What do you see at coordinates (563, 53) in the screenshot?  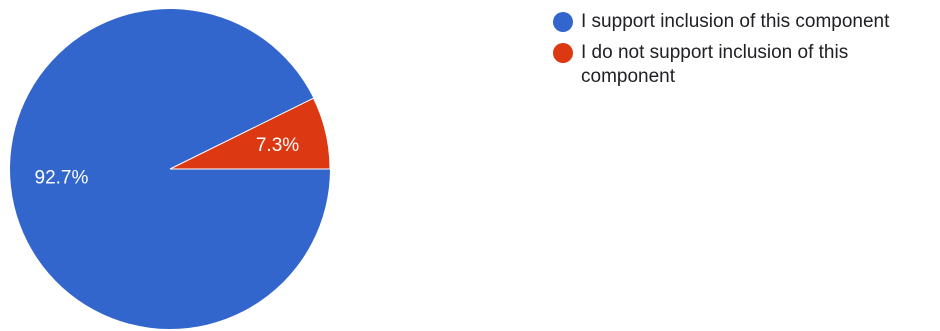 I see `legend-swatch-not-support` at bounding box center [563, 53].